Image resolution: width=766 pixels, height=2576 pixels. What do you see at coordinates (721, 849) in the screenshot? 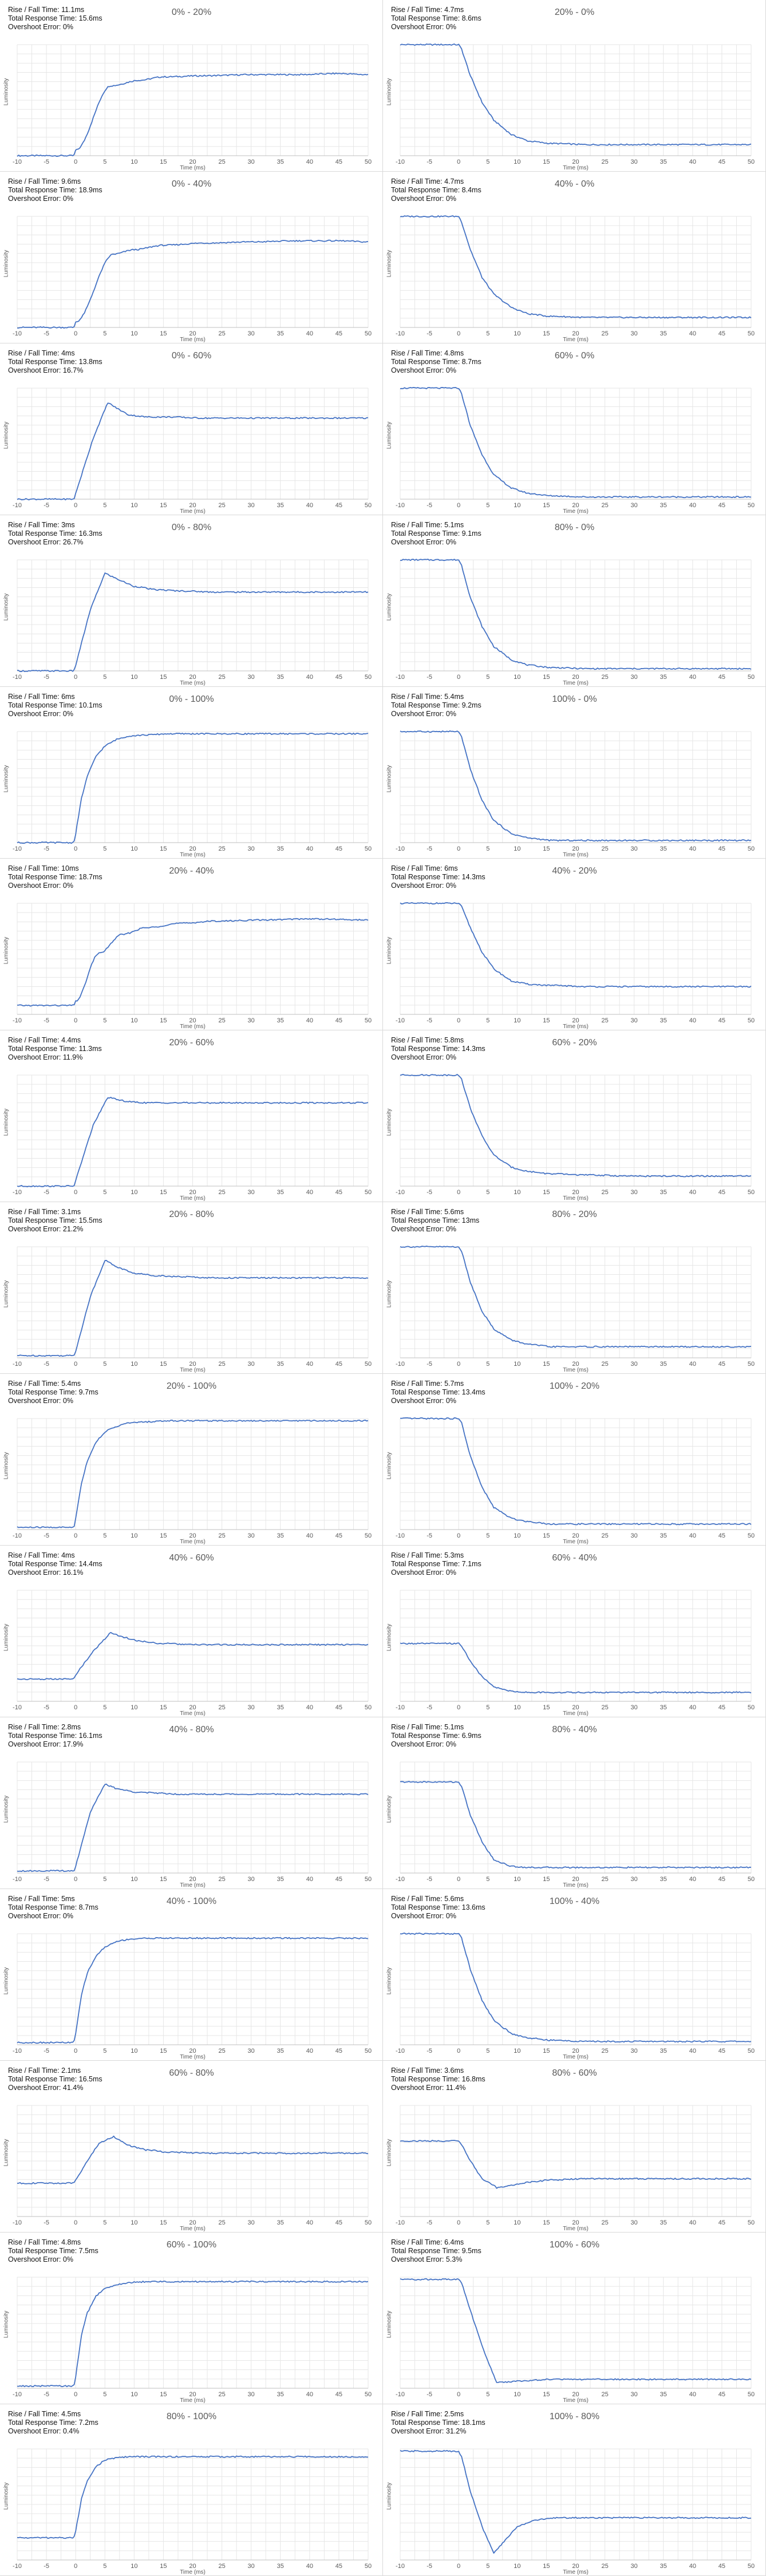
I see `x-tick-label: 45` at bounding box center [721, 849].